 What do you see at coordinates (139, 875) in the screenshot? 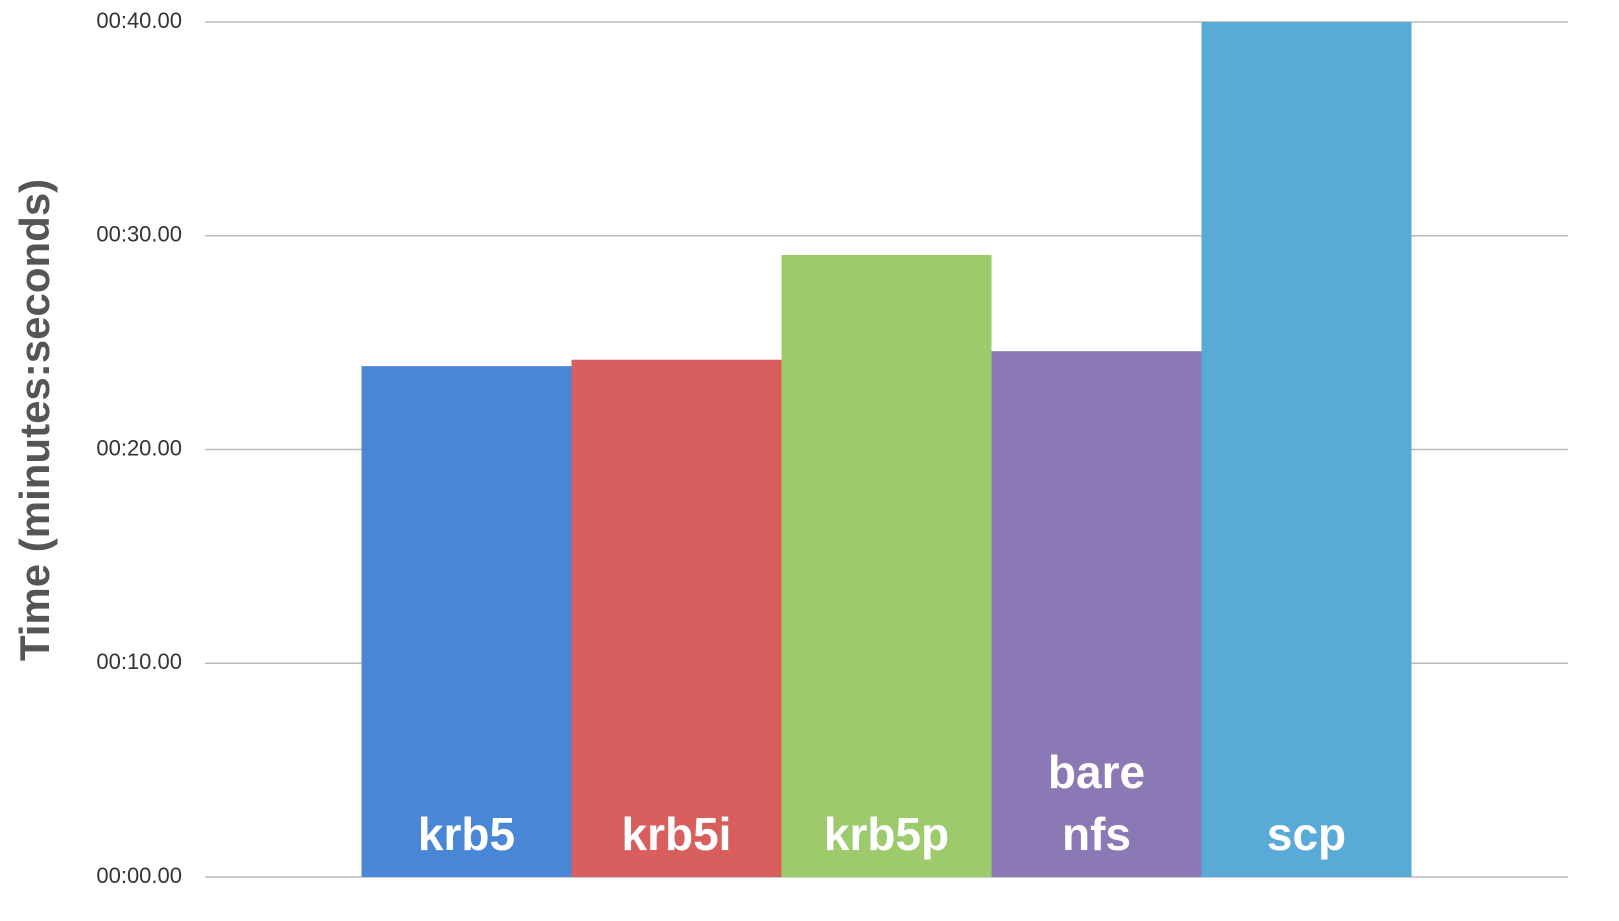
I see `y-tick-label: 00:00.00` at bounding box center [139, 875].